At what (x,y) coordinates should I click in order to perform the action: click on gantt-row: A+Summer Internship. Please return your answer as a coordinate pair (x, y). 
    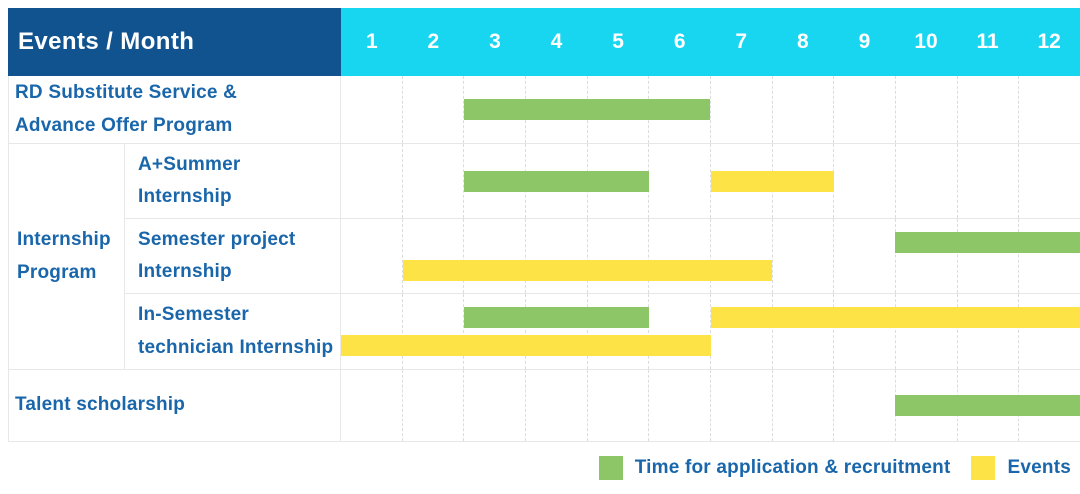
    Looking at the image, I should click on (602, 181).